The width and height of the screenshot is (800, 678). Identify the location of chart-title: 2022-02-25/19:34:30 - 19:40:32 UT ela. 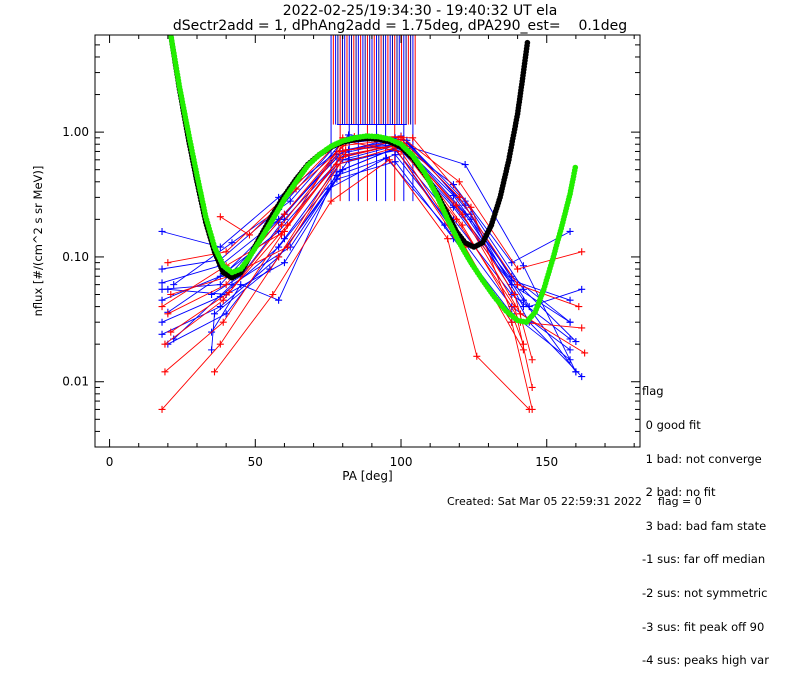
(420, 11).